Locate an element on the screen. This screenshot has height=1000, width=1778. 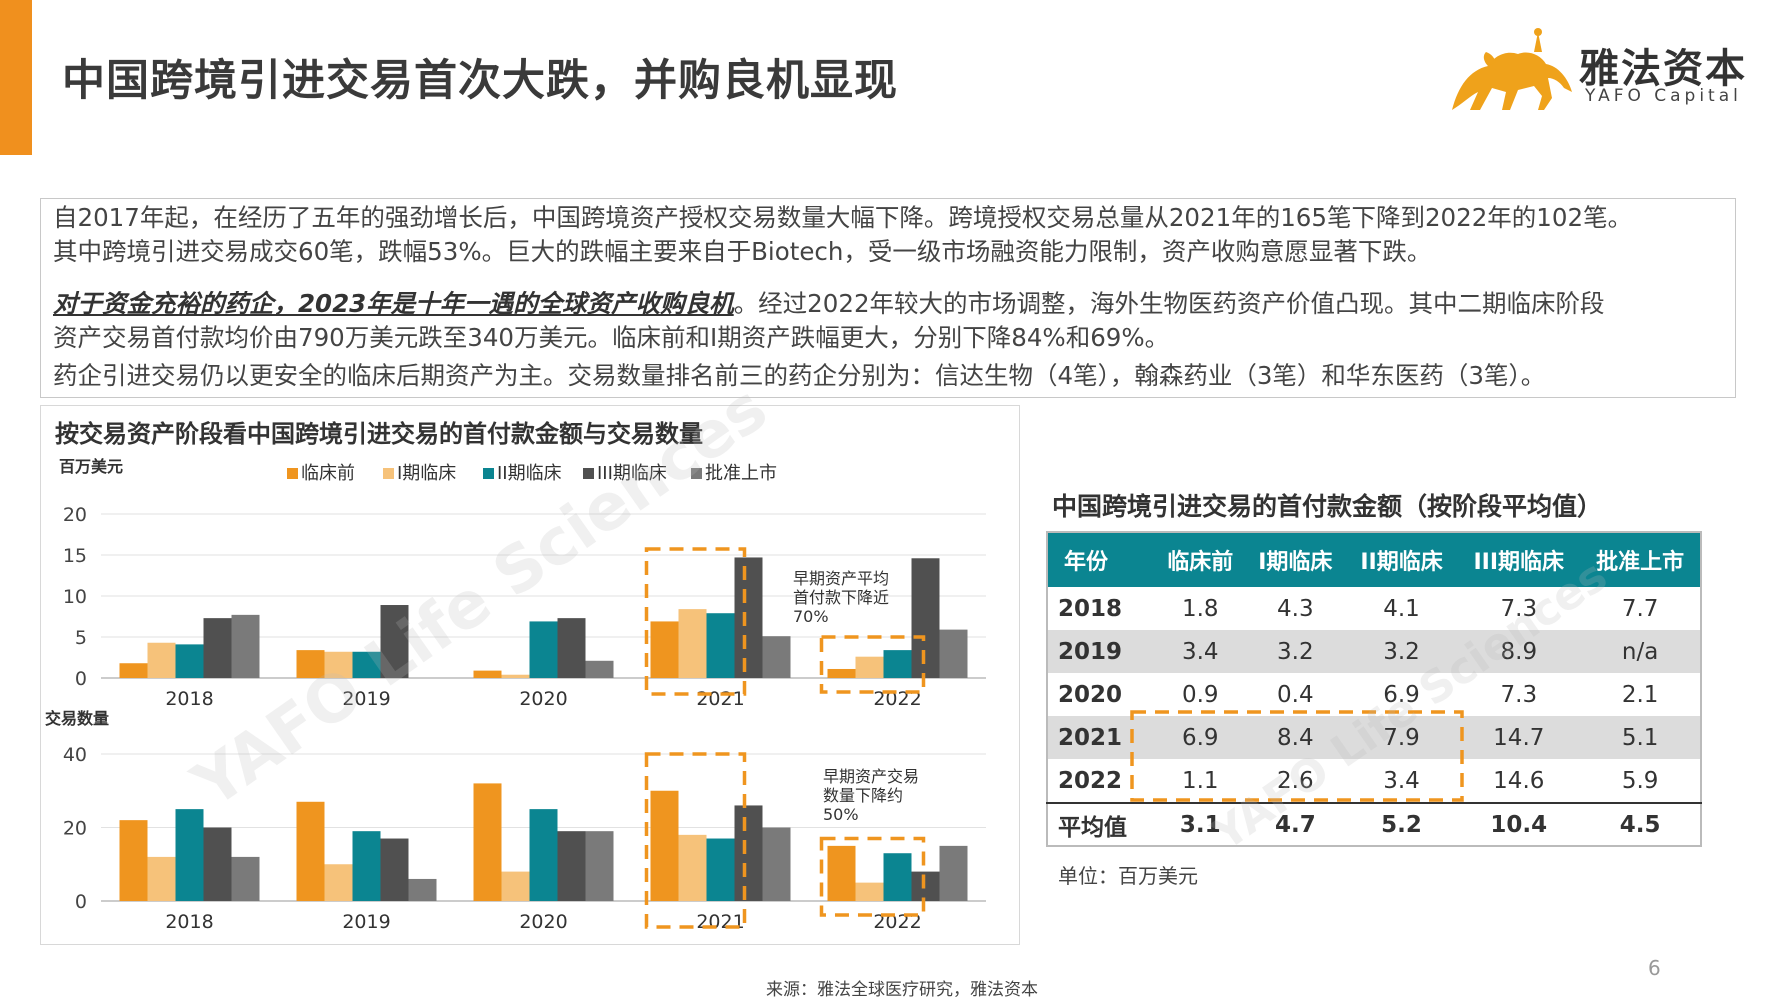
source-note: 来源：雅法全球医疗研究，雅法资本 is located at coordinates (902, 990).